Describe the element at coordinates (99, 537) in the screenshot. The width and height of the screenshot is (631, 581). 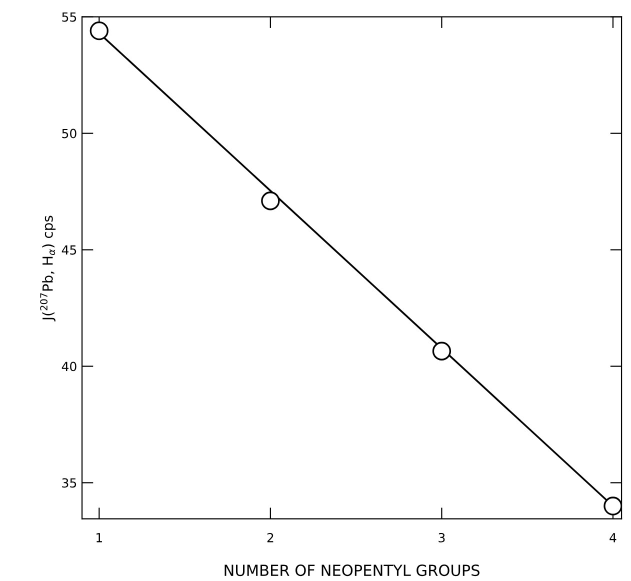
I see `x-tick-label: 1` at that location.